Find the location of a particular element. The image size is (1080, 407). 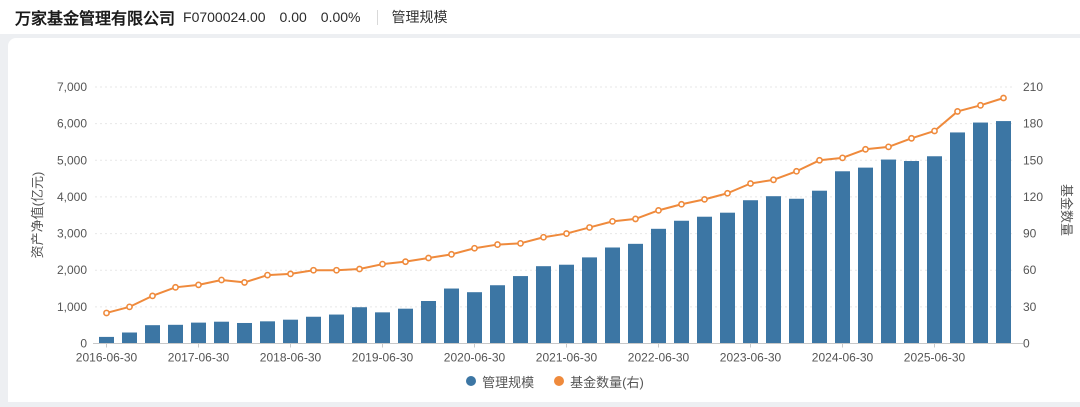

x-axis-label: 2017-06-30 is located at coordinates (199, 358).